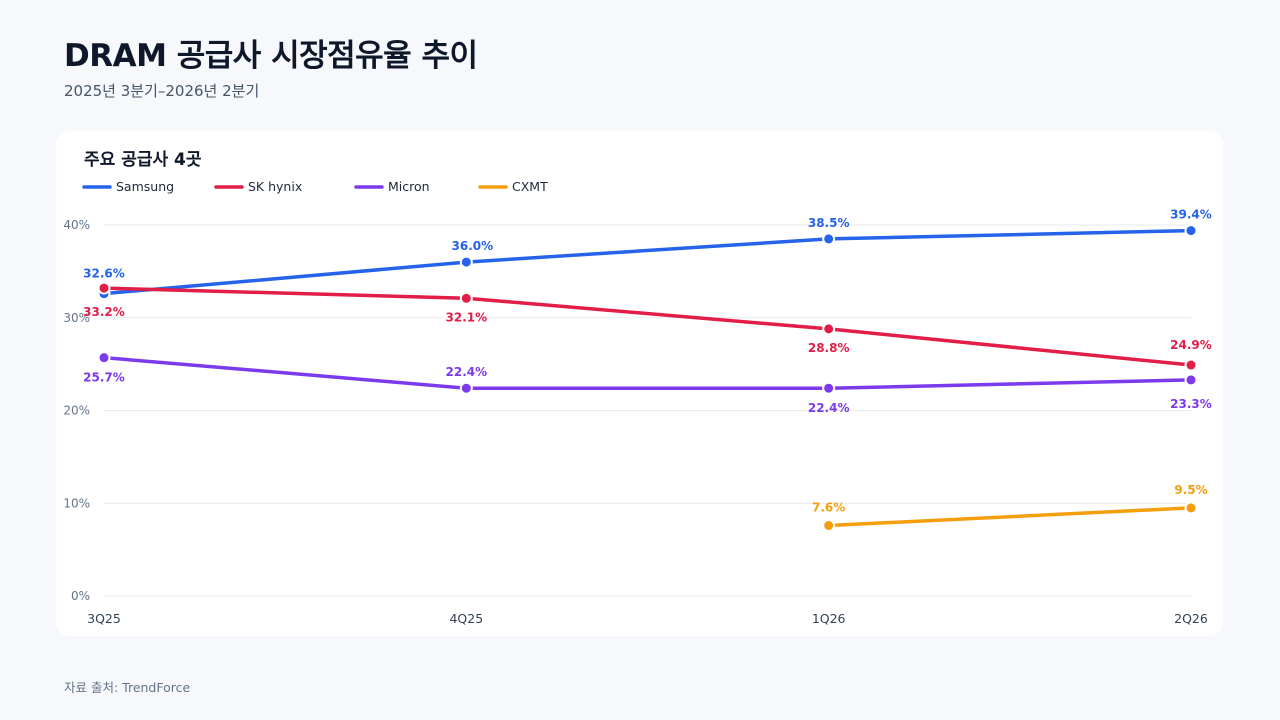 This screenshot has width=1280, height=720. I want to click on x-tick-label: 2Q26, so click(1191, 618).